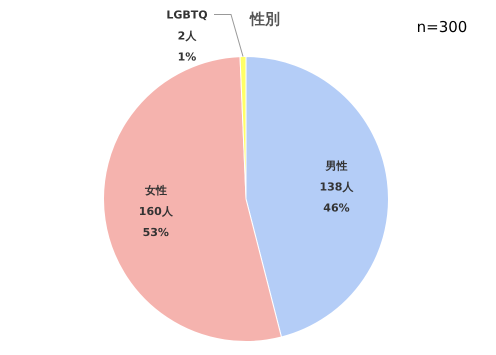 The height and width of the screenshot is (355, 496). Describe the element at coordinates (442, 27) in the screenshot. I see `text: n=300` at that location.